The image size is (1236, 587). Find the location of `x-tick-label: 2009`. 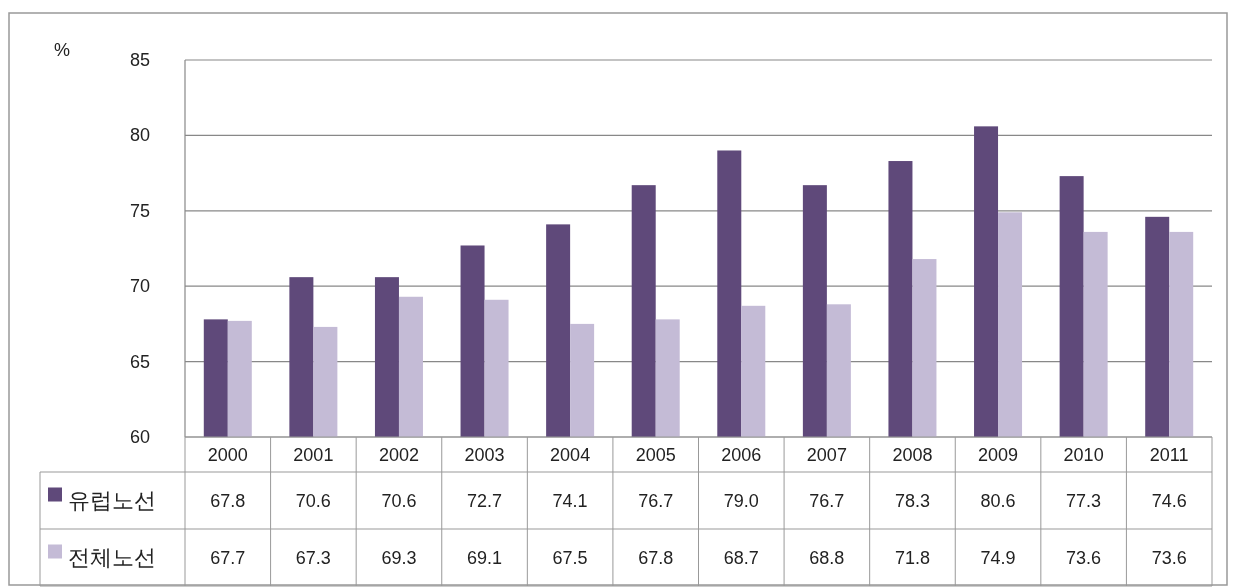

x-tick-label: 2009 is located at coordinates (998, 454).